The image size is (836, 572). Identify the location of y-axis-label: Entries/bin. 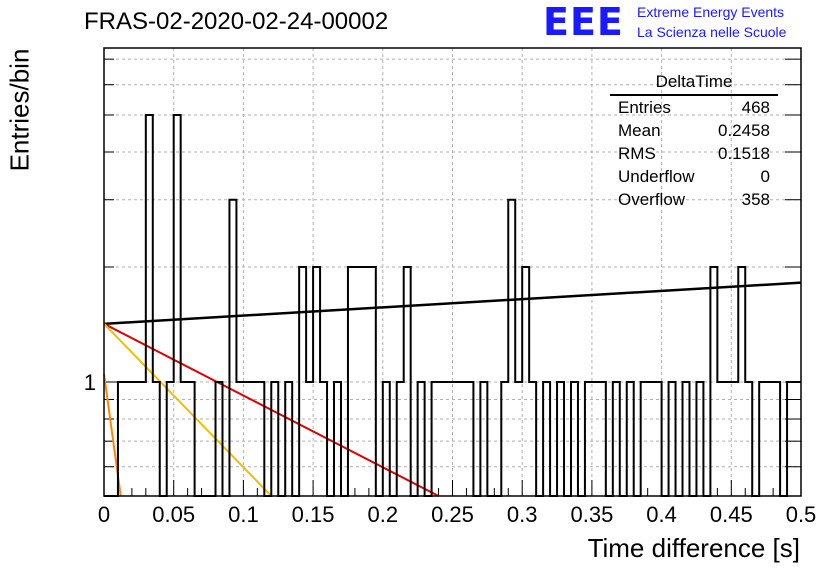
(19, 110).